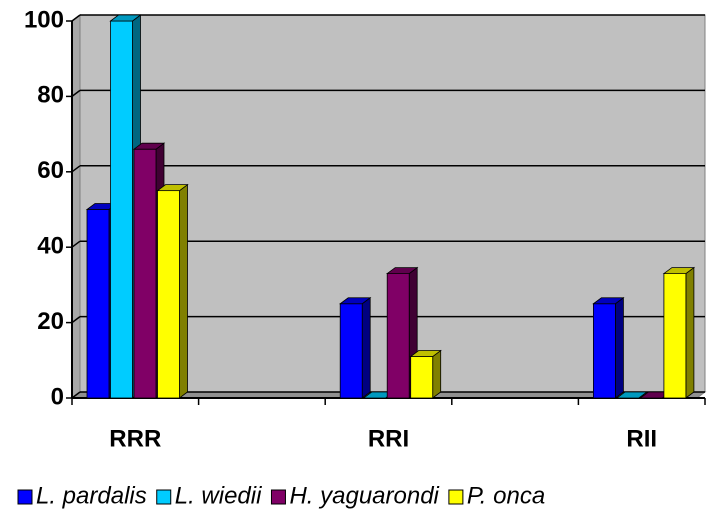  Describe the element at coordinates (44, 19) in the screenshot. I see `y-tick-label: 100` at that location.